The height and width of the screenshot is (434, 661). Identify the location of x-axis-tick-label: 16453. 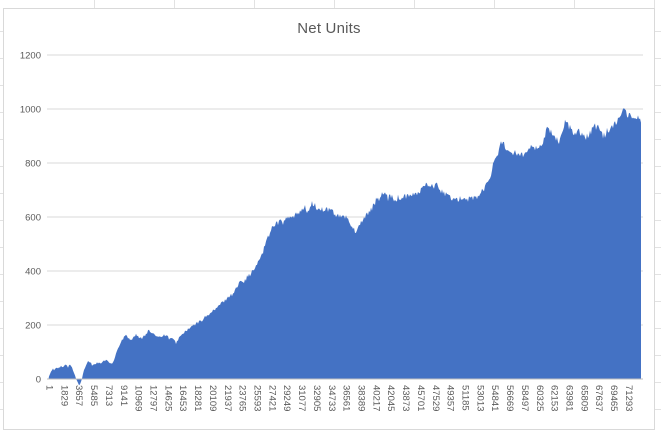
(182, 398).